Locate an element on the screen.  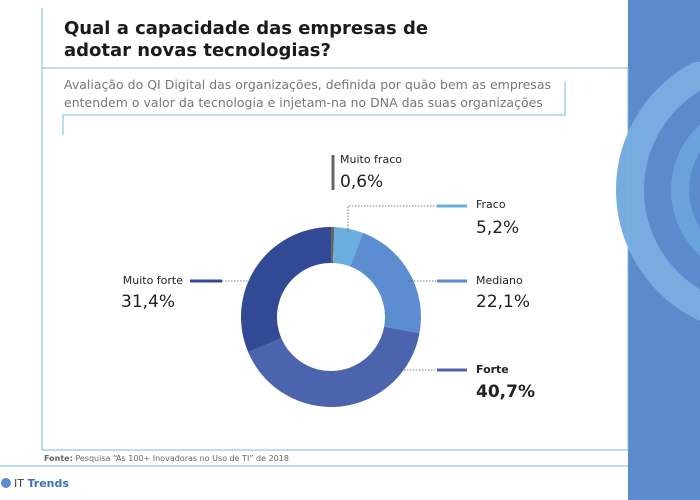
brand-icon is located at coordinates (6, 483).